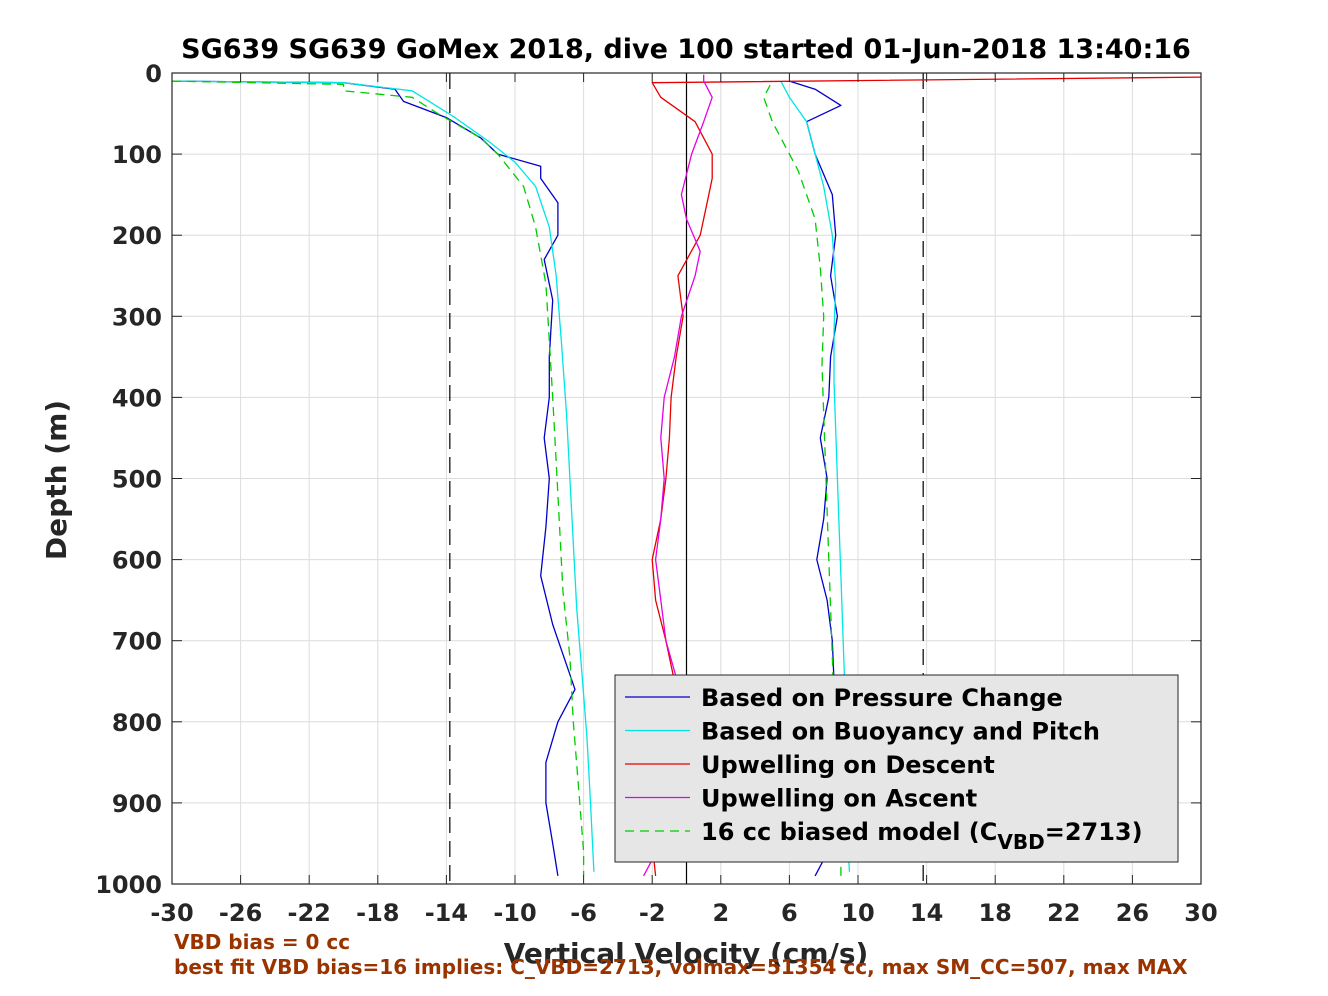 Image resolution: width=1328 pixels, height=996 pixels. I want to click on legend-label: Upwelling on Descent, so click(848, 765).